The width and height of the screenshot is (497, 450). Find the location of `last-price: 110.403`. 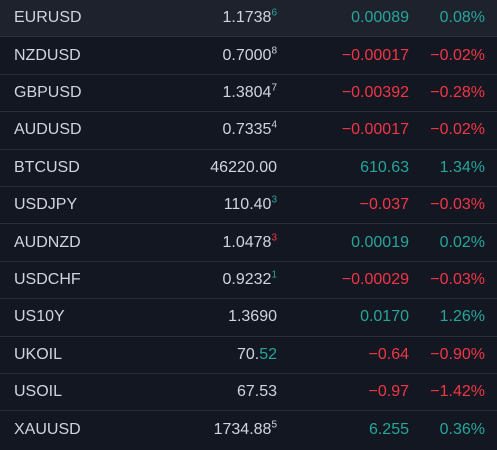

last-price: 110.403 is located at coordinates (213, 204).